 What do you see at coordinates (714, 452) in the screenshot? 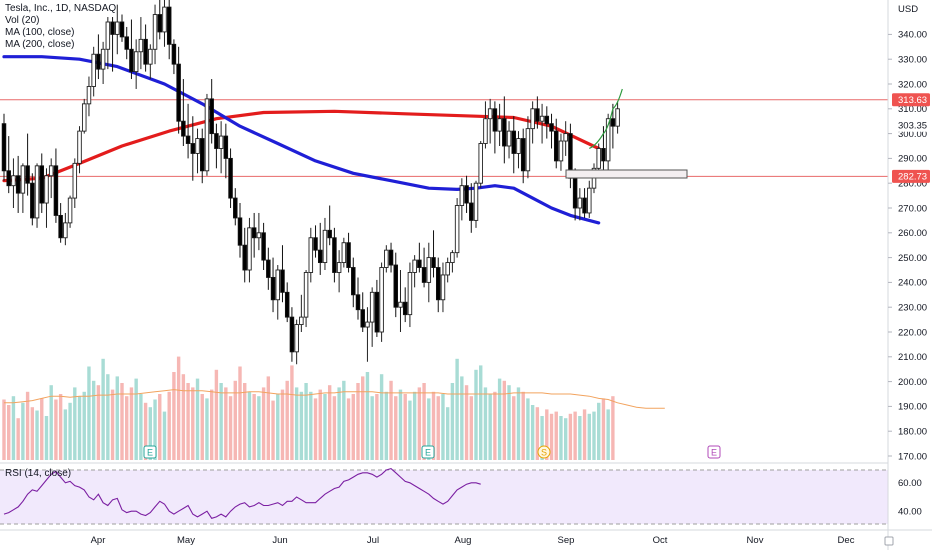
I see `event-marker-earnings-upcoming: E` at bounding box center [714, 452].